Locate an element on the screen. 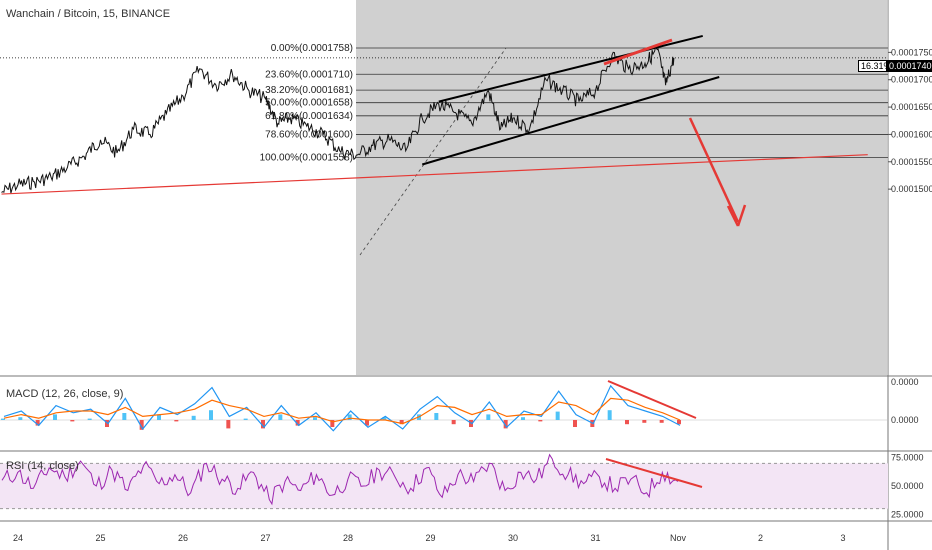  dashed-trendline is located at coordinates (433, 151).